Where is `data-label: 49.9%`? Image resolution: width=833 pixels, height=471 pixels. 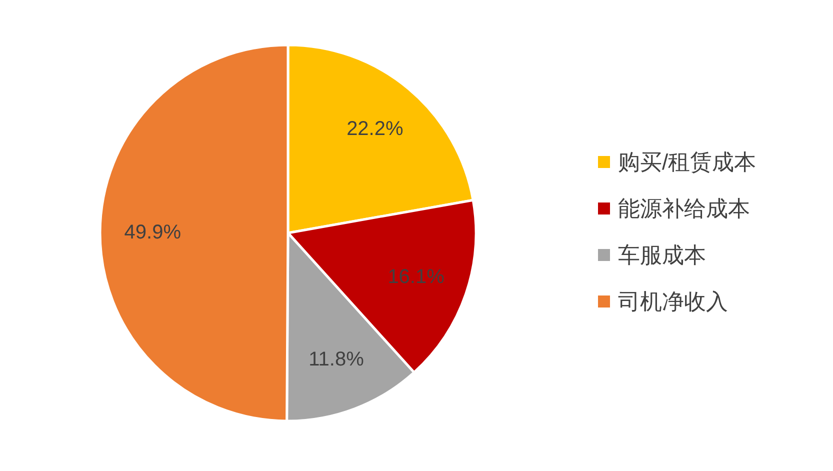 data-label: 49.9% is located at coordinates (153, 233).